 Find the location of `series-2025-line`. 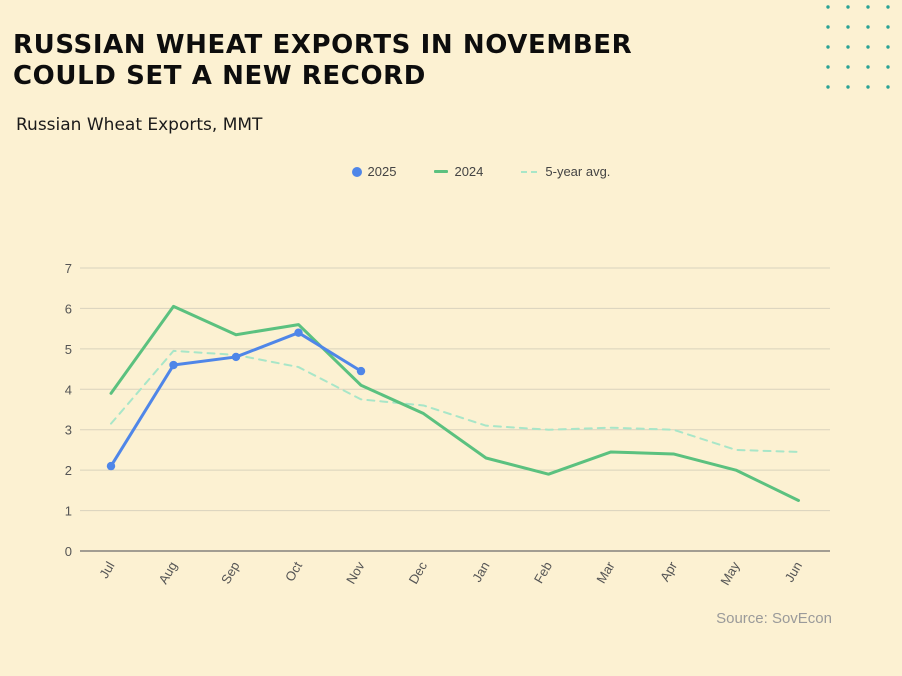

series-2025-line is located at coordinates (236, 399).